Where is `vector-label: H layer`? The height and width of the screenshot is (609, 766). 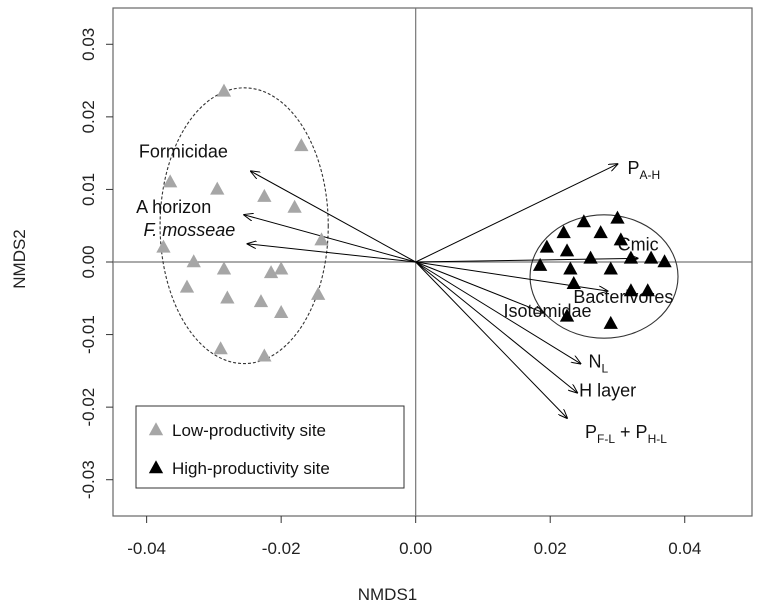
vector-label: H layer is located at coordinates (607, 391).